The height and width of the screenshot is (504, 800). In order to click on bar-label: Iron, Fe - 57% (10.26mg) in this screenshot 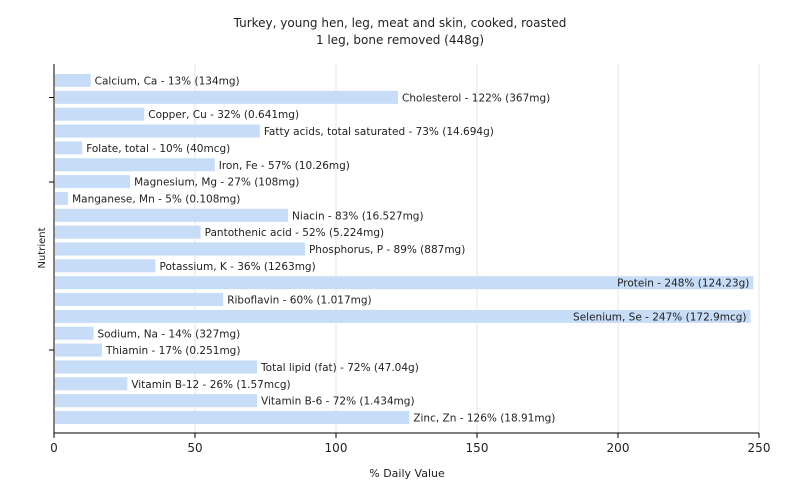, I will do `click(284, 166)`.